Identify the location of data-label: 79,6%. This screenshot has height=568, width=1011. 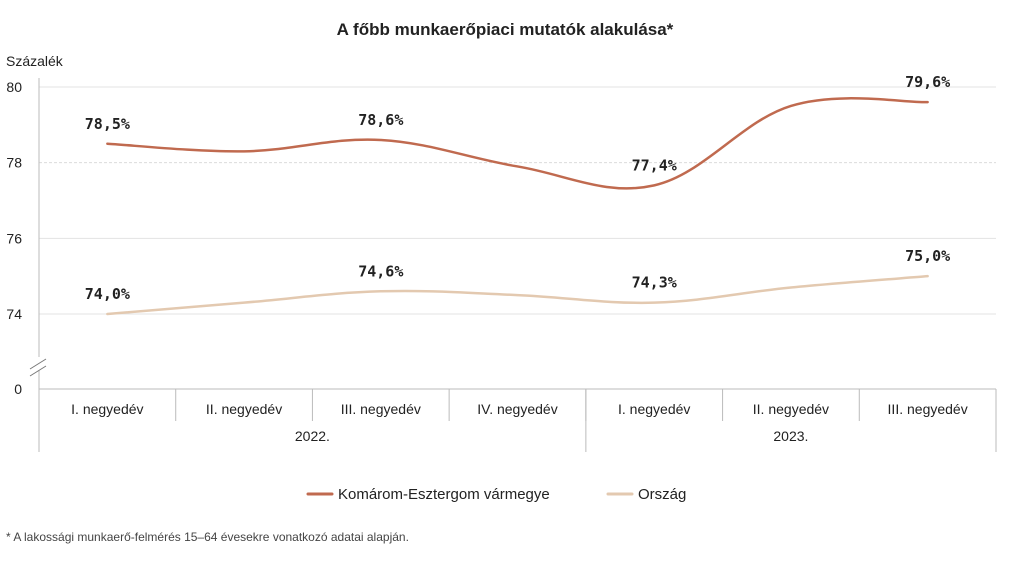
(927, 82).